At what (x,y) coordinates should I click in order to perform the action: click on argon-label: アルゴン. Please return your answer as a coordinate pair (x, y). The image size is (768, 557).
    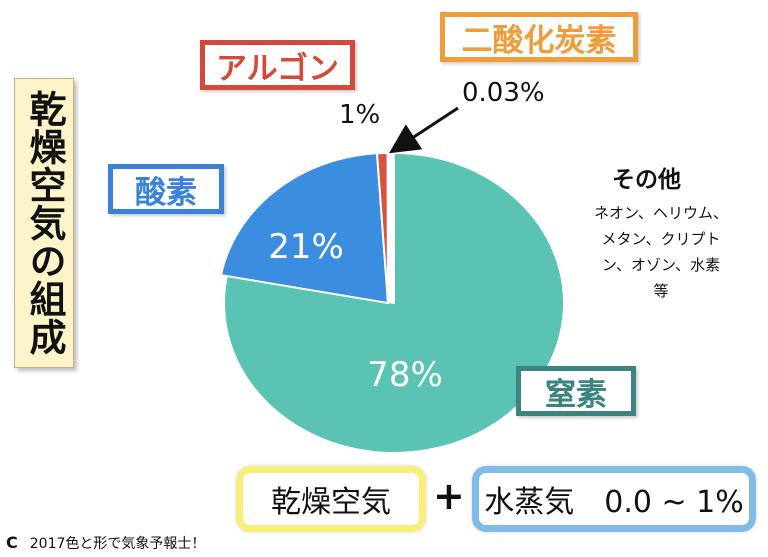
    Looking at the image, I should click on (277, 65).